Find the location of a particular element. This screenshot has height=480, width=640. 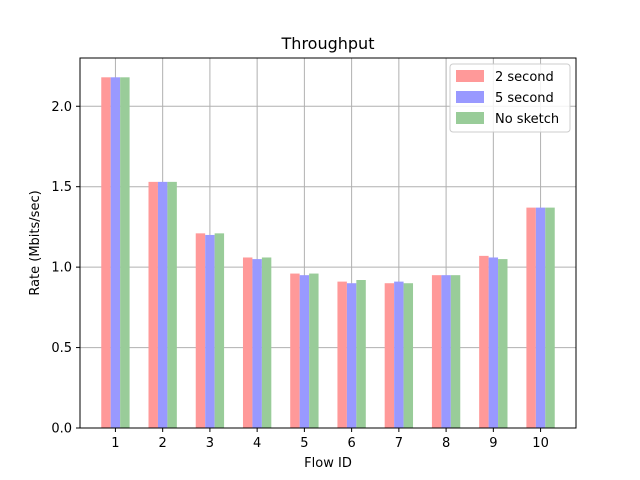

legend: 2 second 5 second No sketch is located at coordinates (510, 98).